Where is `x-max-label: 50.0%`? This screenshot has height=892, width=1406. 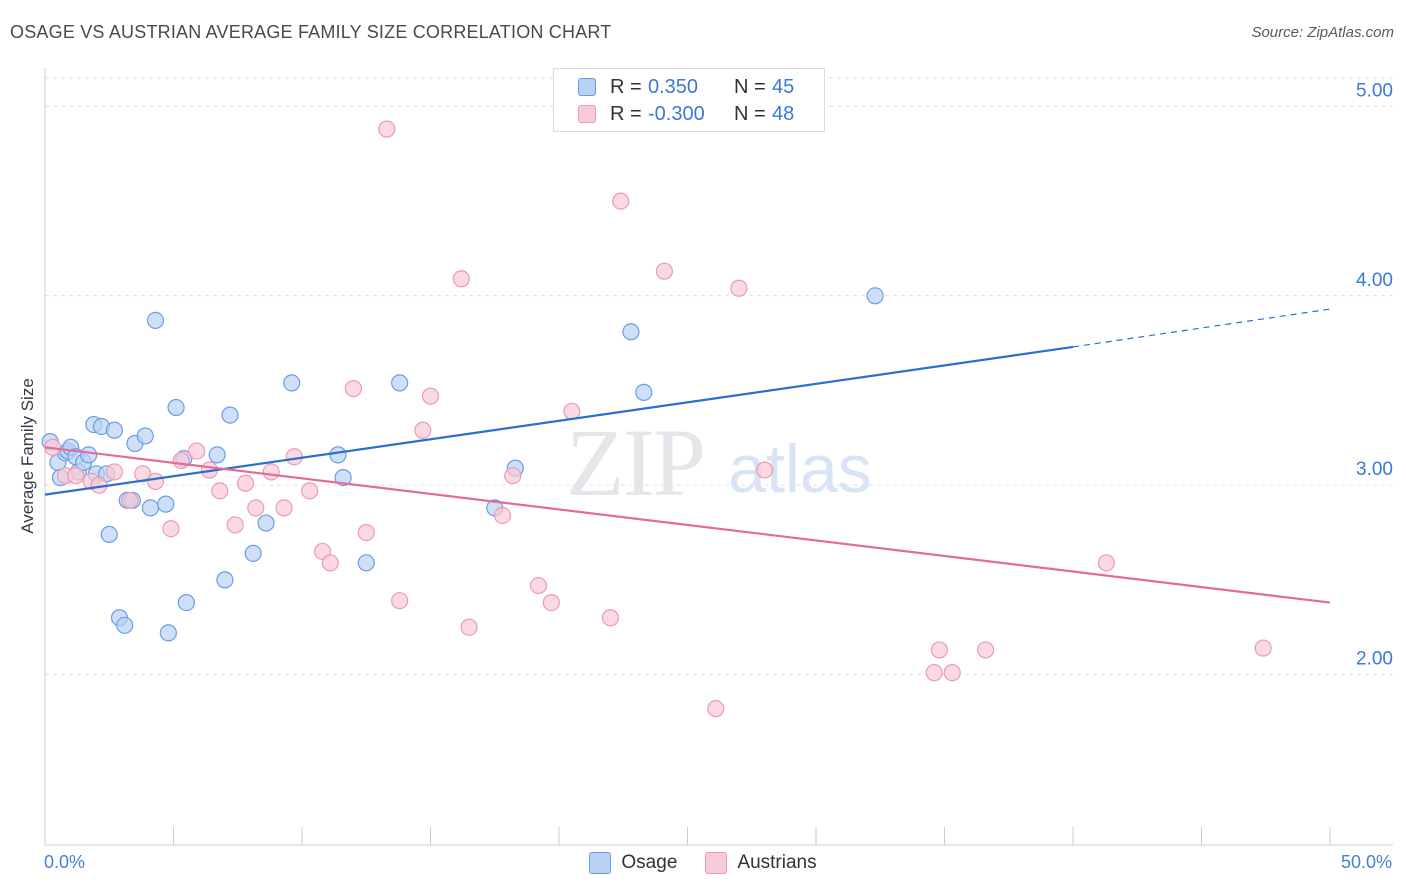
x-max-label: 50.0% is located at coordinates (1366, 862).